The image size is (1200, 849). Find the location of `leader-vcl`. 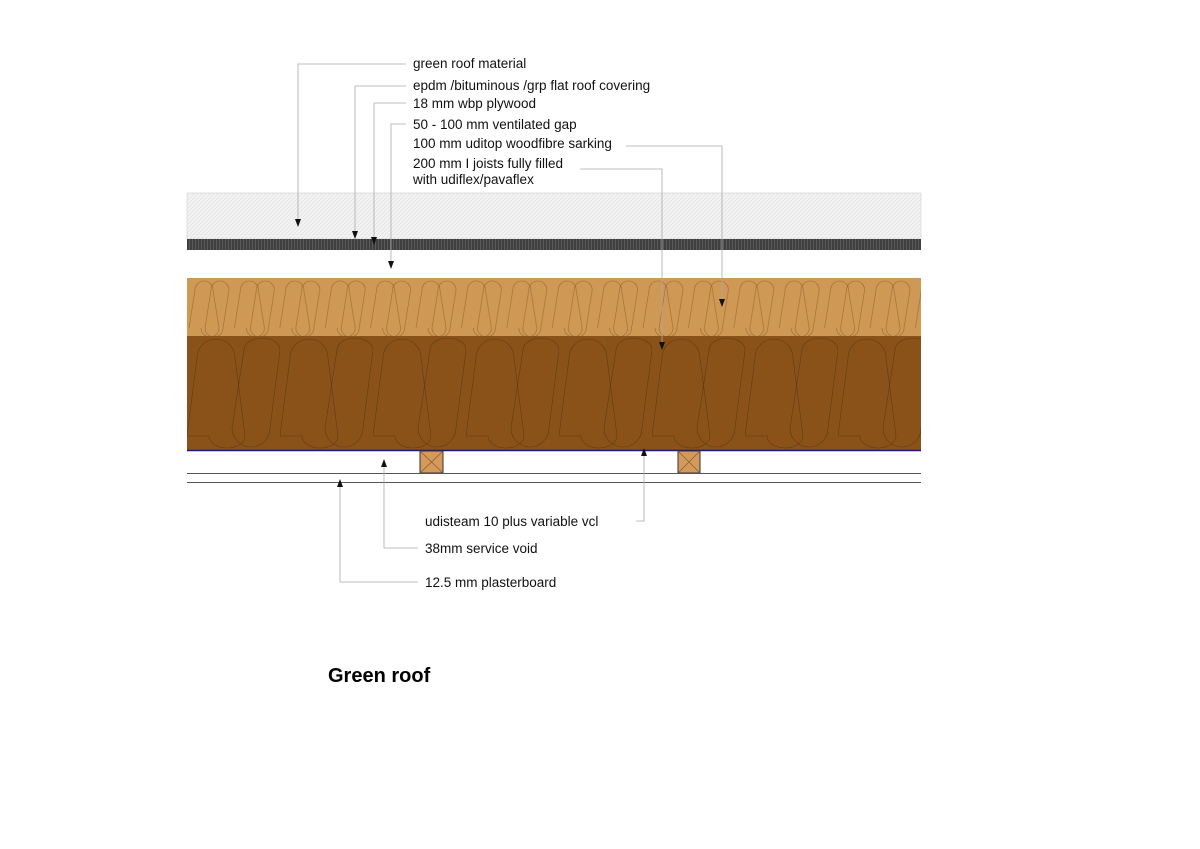

leader-vcl is located at coordinates (640, 487).